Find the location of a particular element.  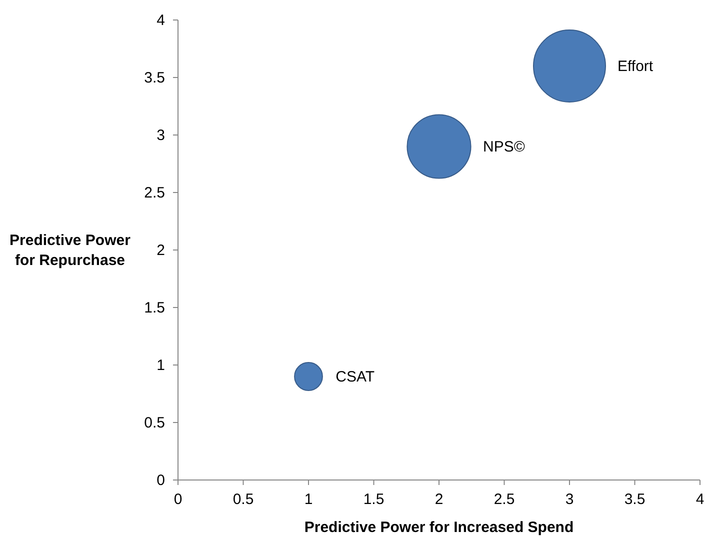

series-label: CSAT is located at coordinates (355, 377).